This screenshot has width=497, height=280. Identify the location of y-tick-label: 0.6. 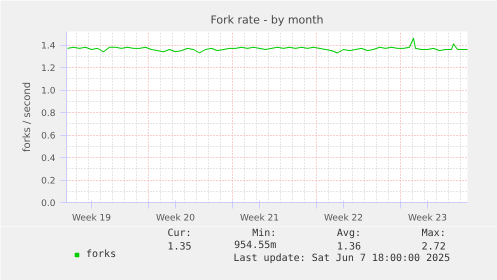
(48, 137).